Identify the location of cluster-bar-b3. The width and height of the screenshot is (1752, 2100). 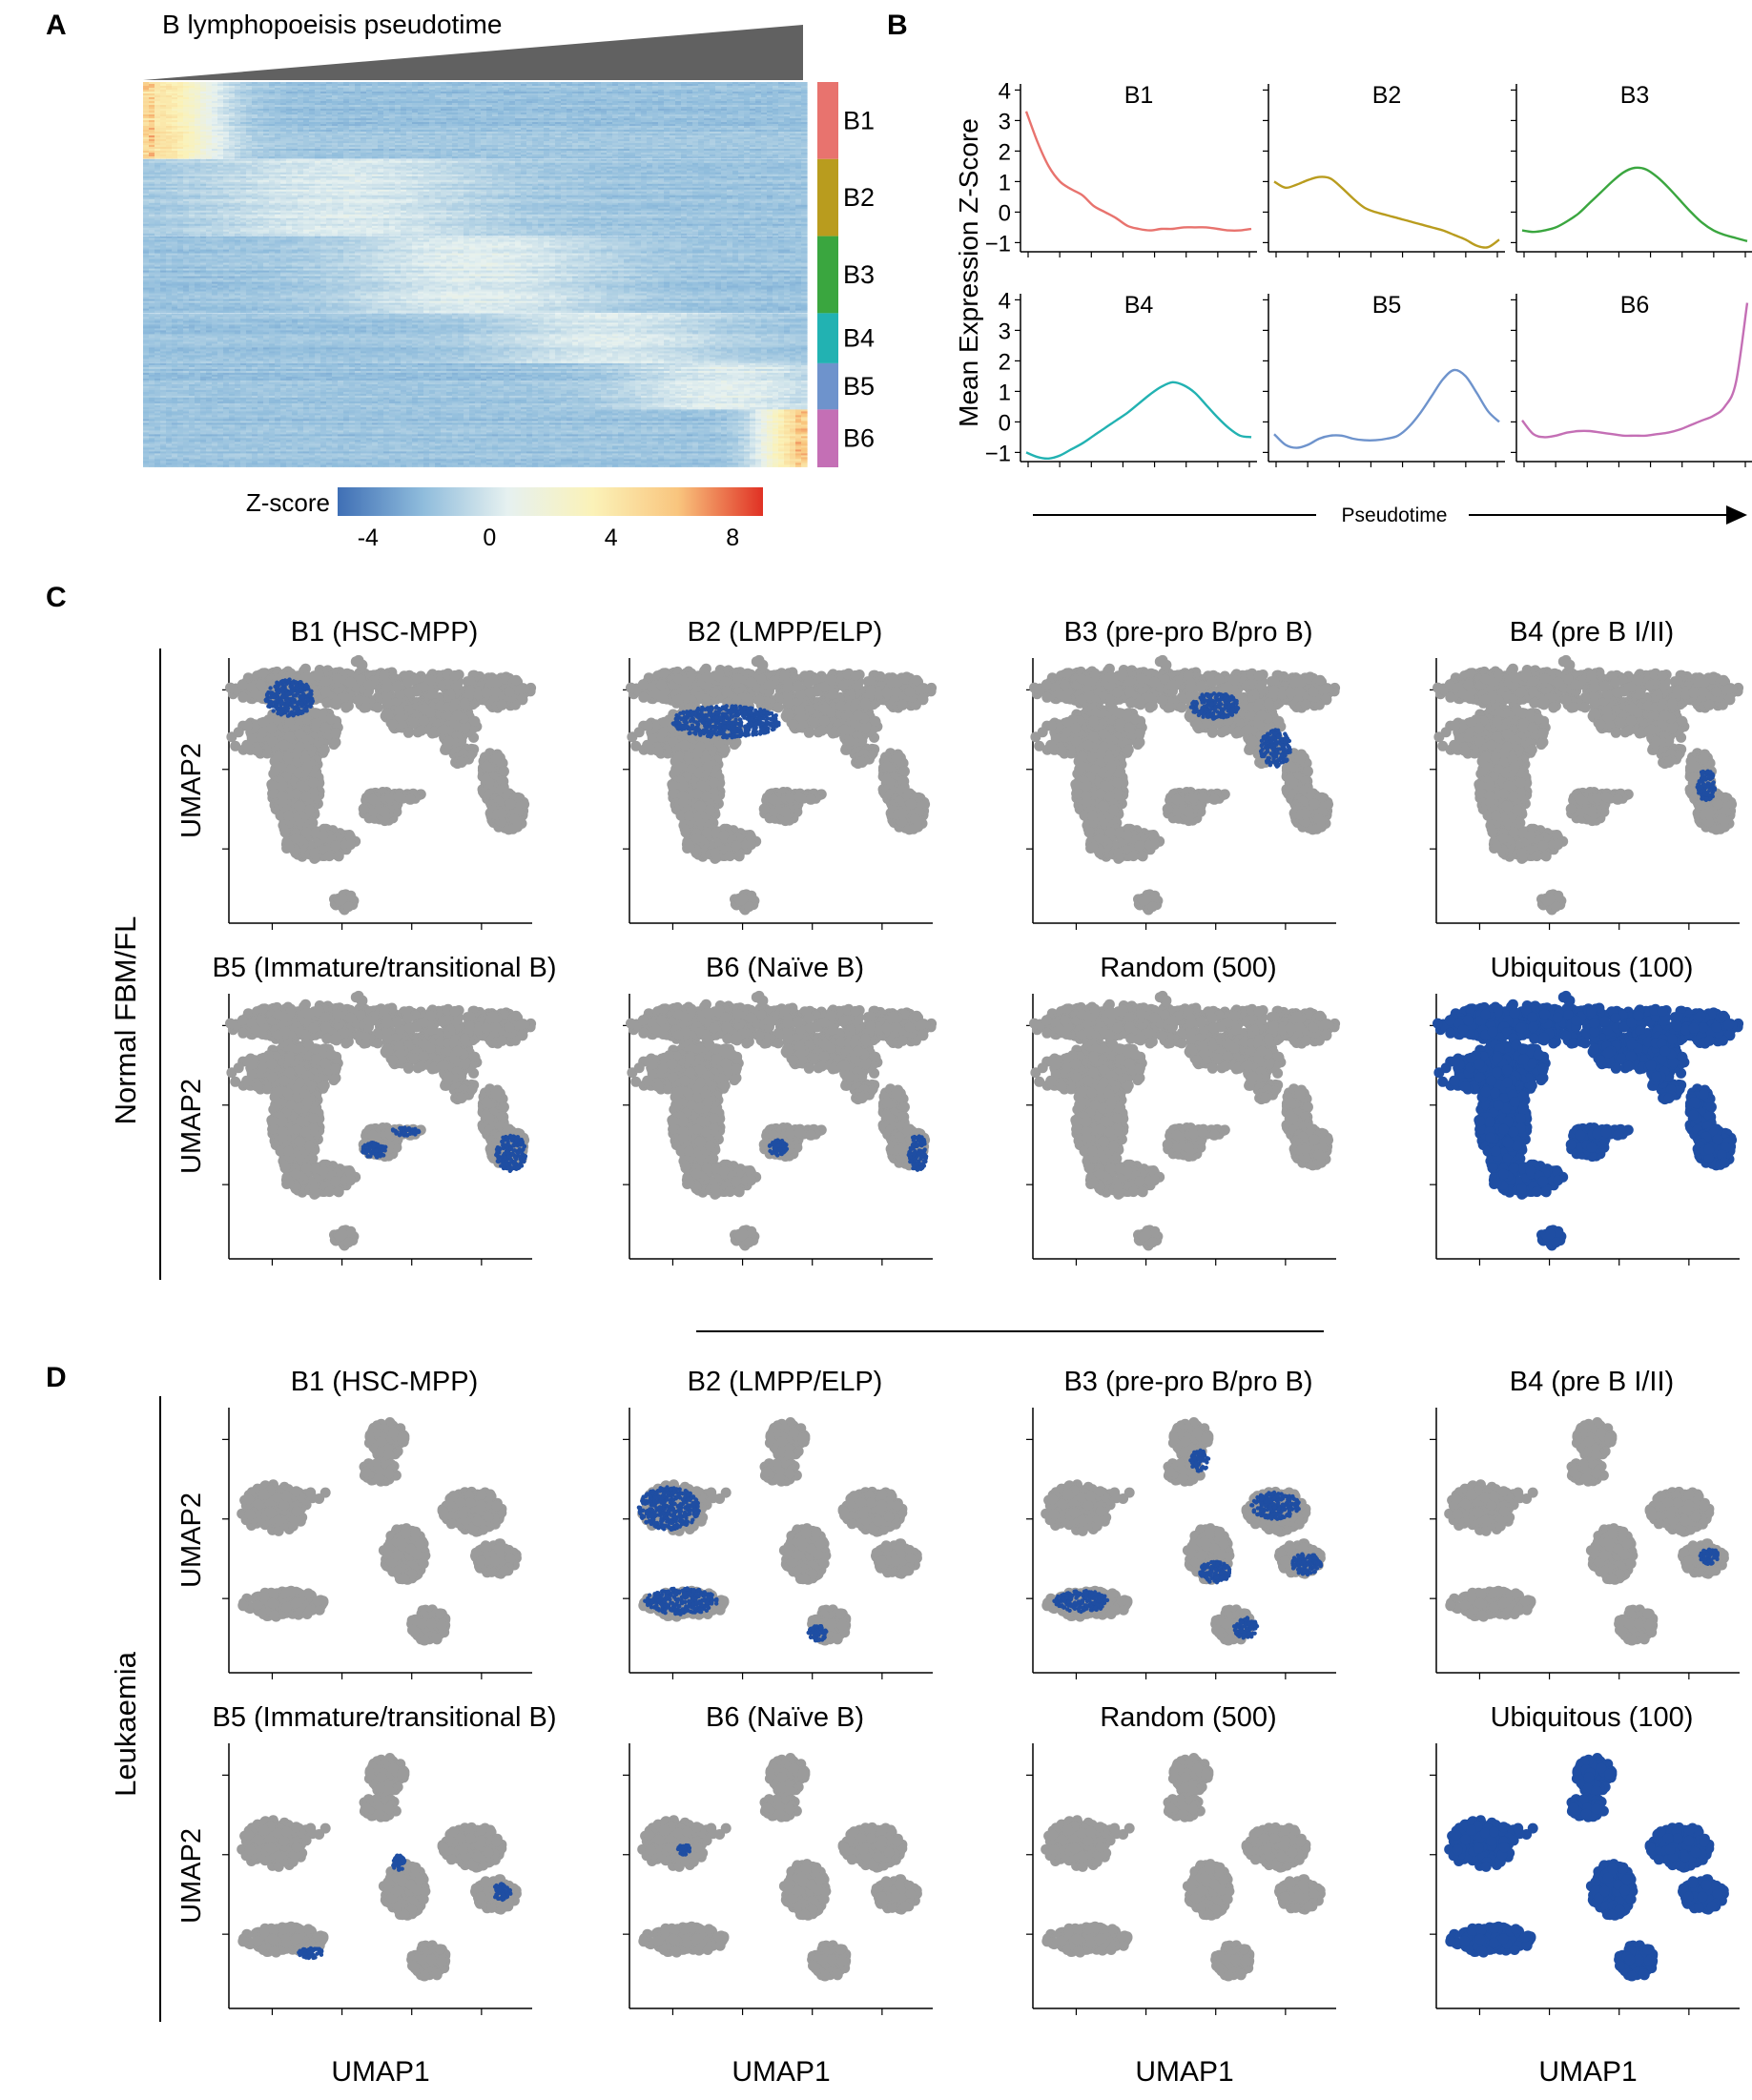
(828, 275).